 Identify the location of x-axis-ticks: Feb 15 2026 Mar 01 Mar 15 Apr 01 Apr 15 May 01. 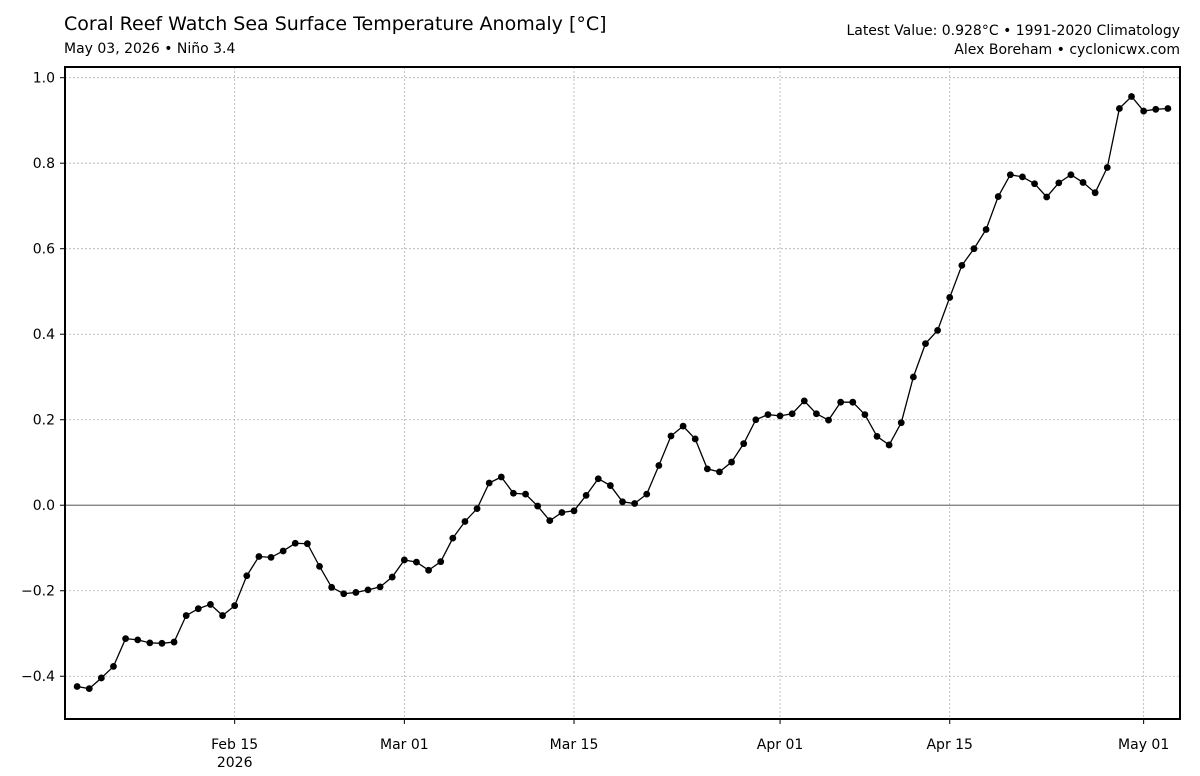
(690, 745).